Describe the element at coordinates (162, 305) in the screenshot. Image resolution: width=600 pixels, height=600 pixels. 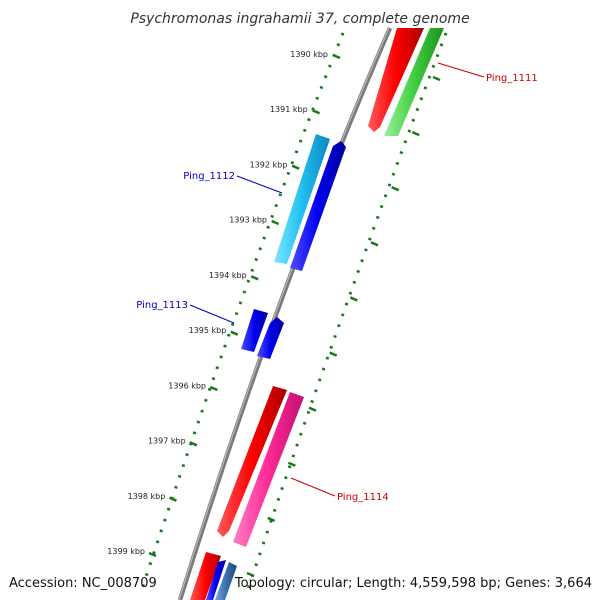
I see `gene-label-ping-1113: Ping_1113` at that location.